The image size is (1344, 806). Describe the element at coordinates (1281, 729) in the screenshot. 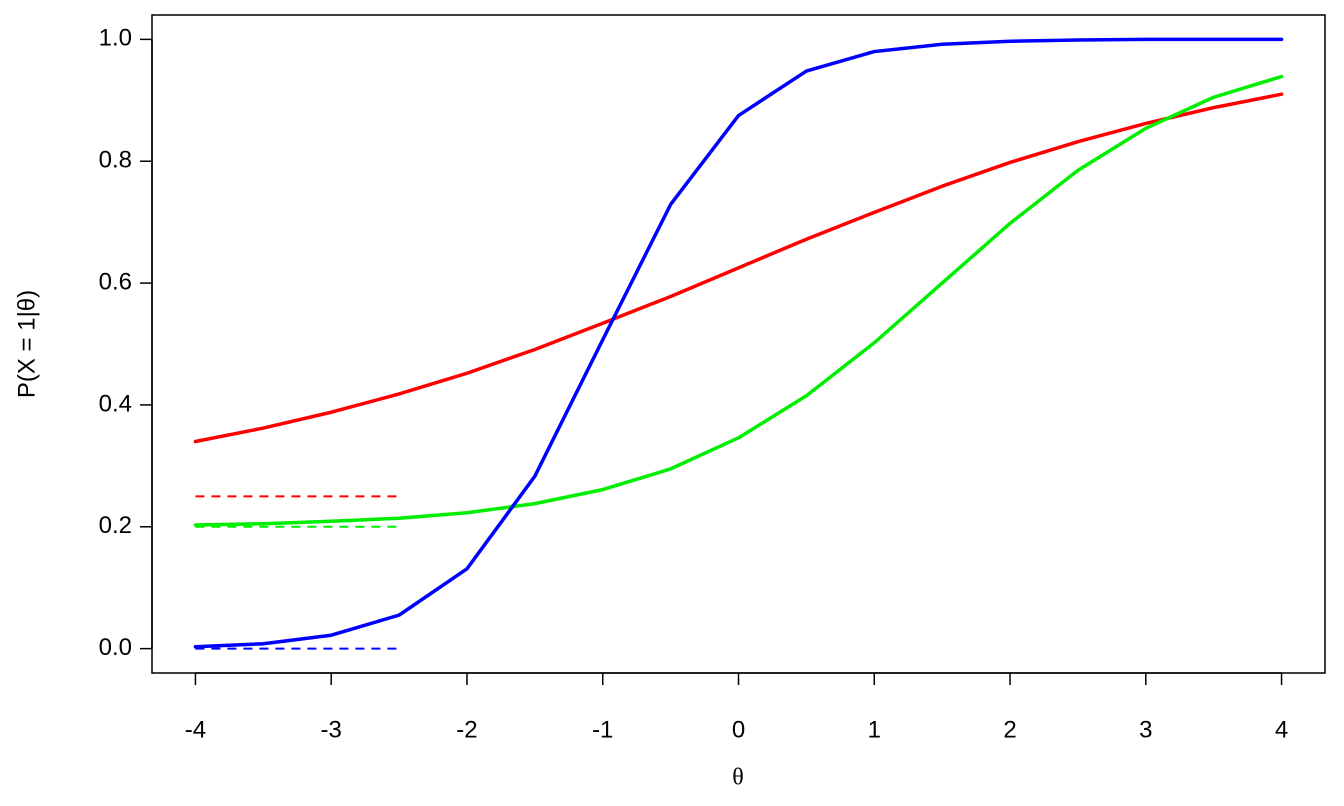

I see `x-tick-label: 4` at that location.